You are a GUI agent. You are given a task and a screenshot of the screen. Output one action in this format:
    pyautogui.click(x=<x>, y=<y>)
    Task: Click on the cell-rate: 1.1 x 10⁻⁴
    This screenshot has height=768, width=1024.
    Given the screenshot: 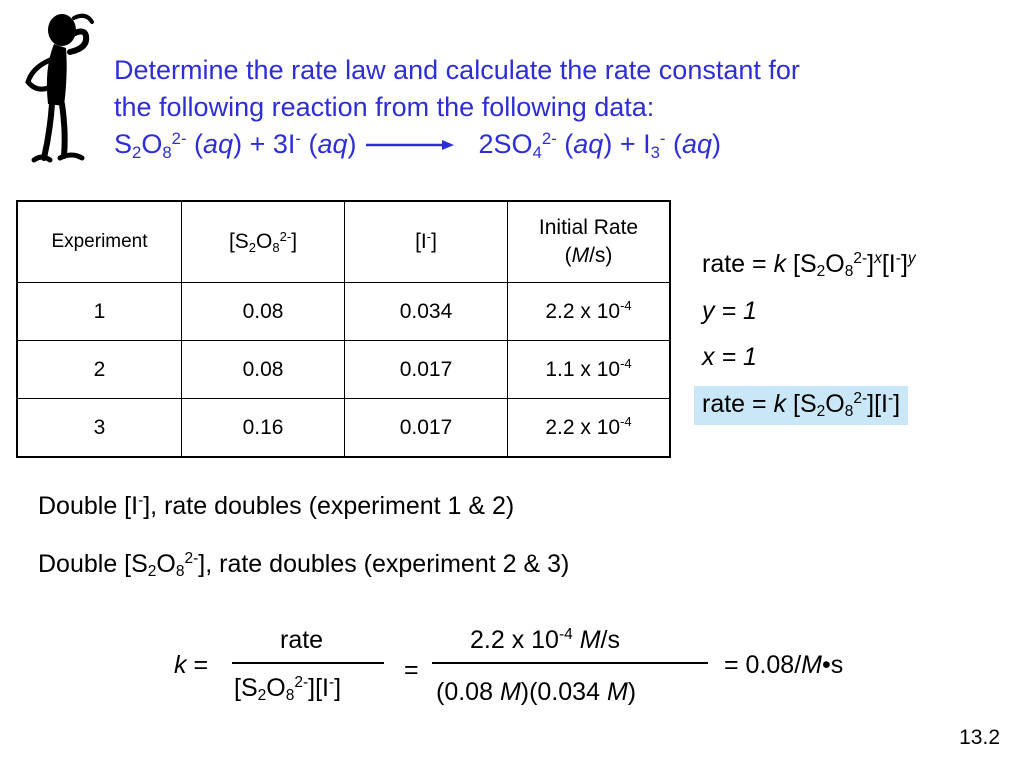 What is the action you would take?
    pyautogui.click(x=589, y=369)
    